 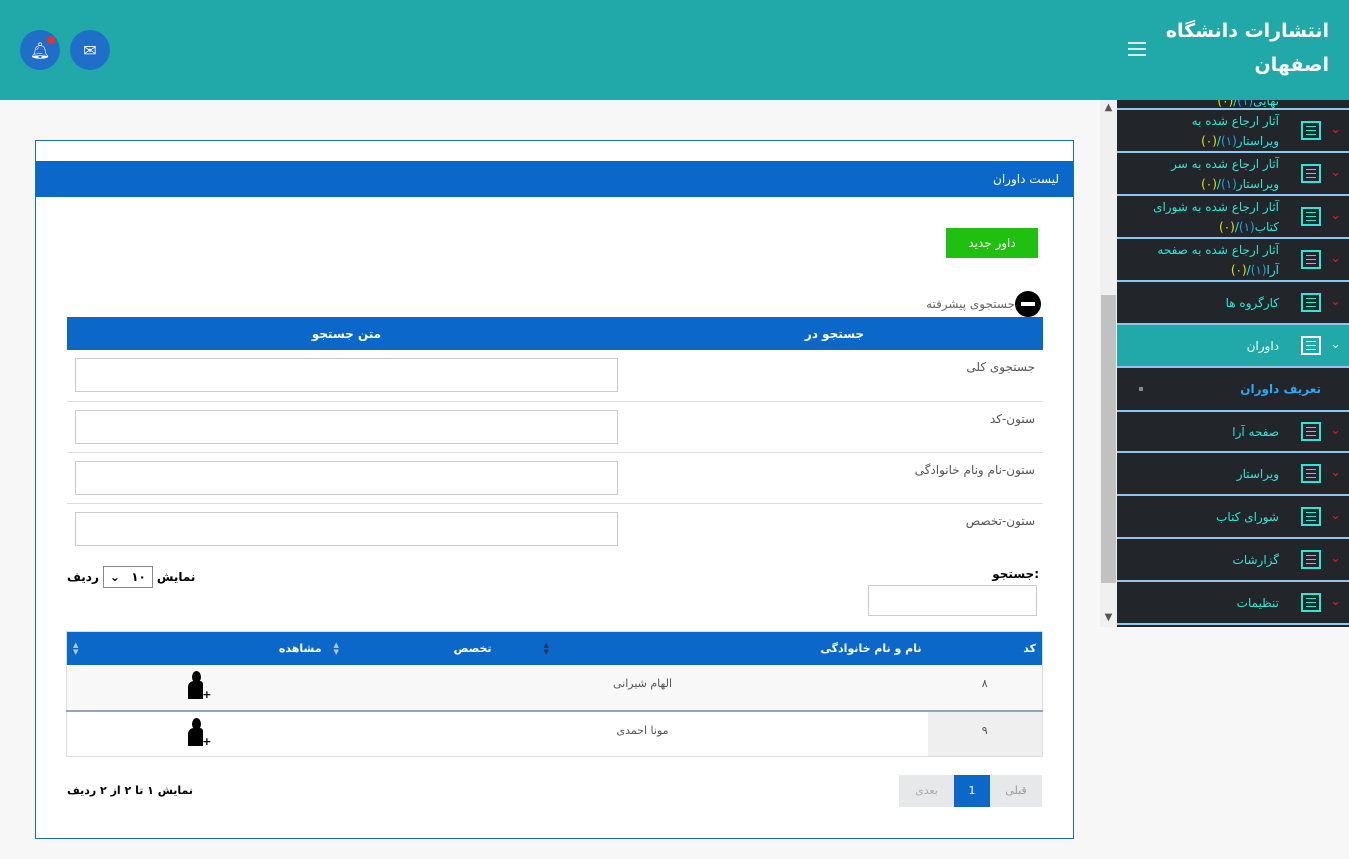 What do you see at coordinates (834, 333) in the screenshot?
I see `column-header: جستجو در` at bounding box center [834, 333].